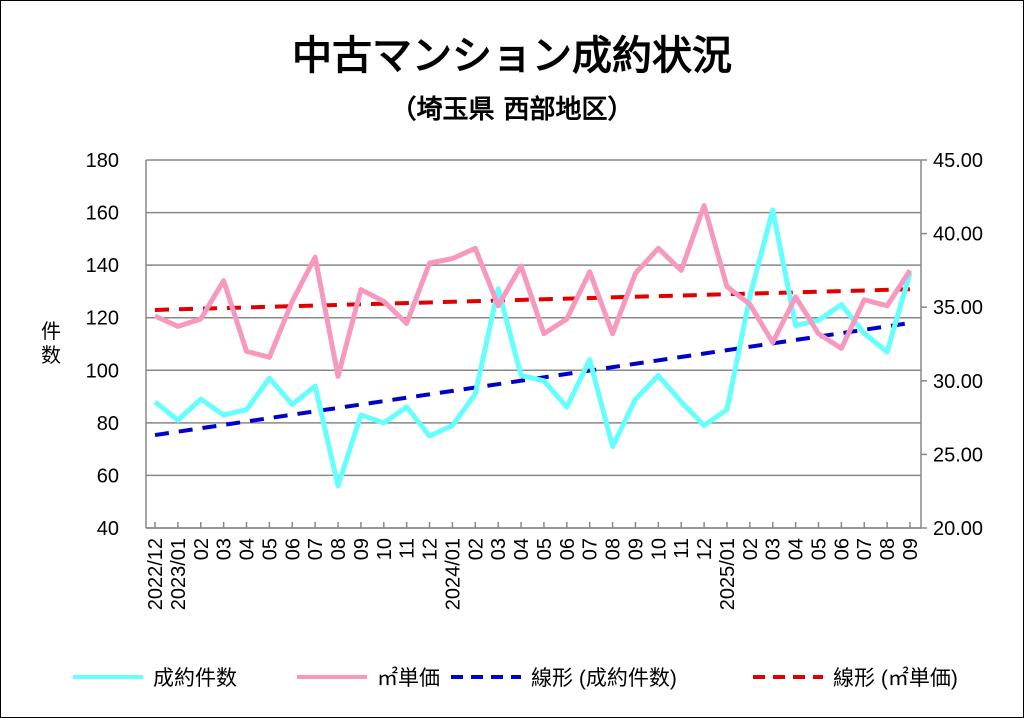  What do you see at coordinates (604, 678) in the screenshot?
I see `legend-label: 線形 (成約件数)` at bounding box center [604, 678].